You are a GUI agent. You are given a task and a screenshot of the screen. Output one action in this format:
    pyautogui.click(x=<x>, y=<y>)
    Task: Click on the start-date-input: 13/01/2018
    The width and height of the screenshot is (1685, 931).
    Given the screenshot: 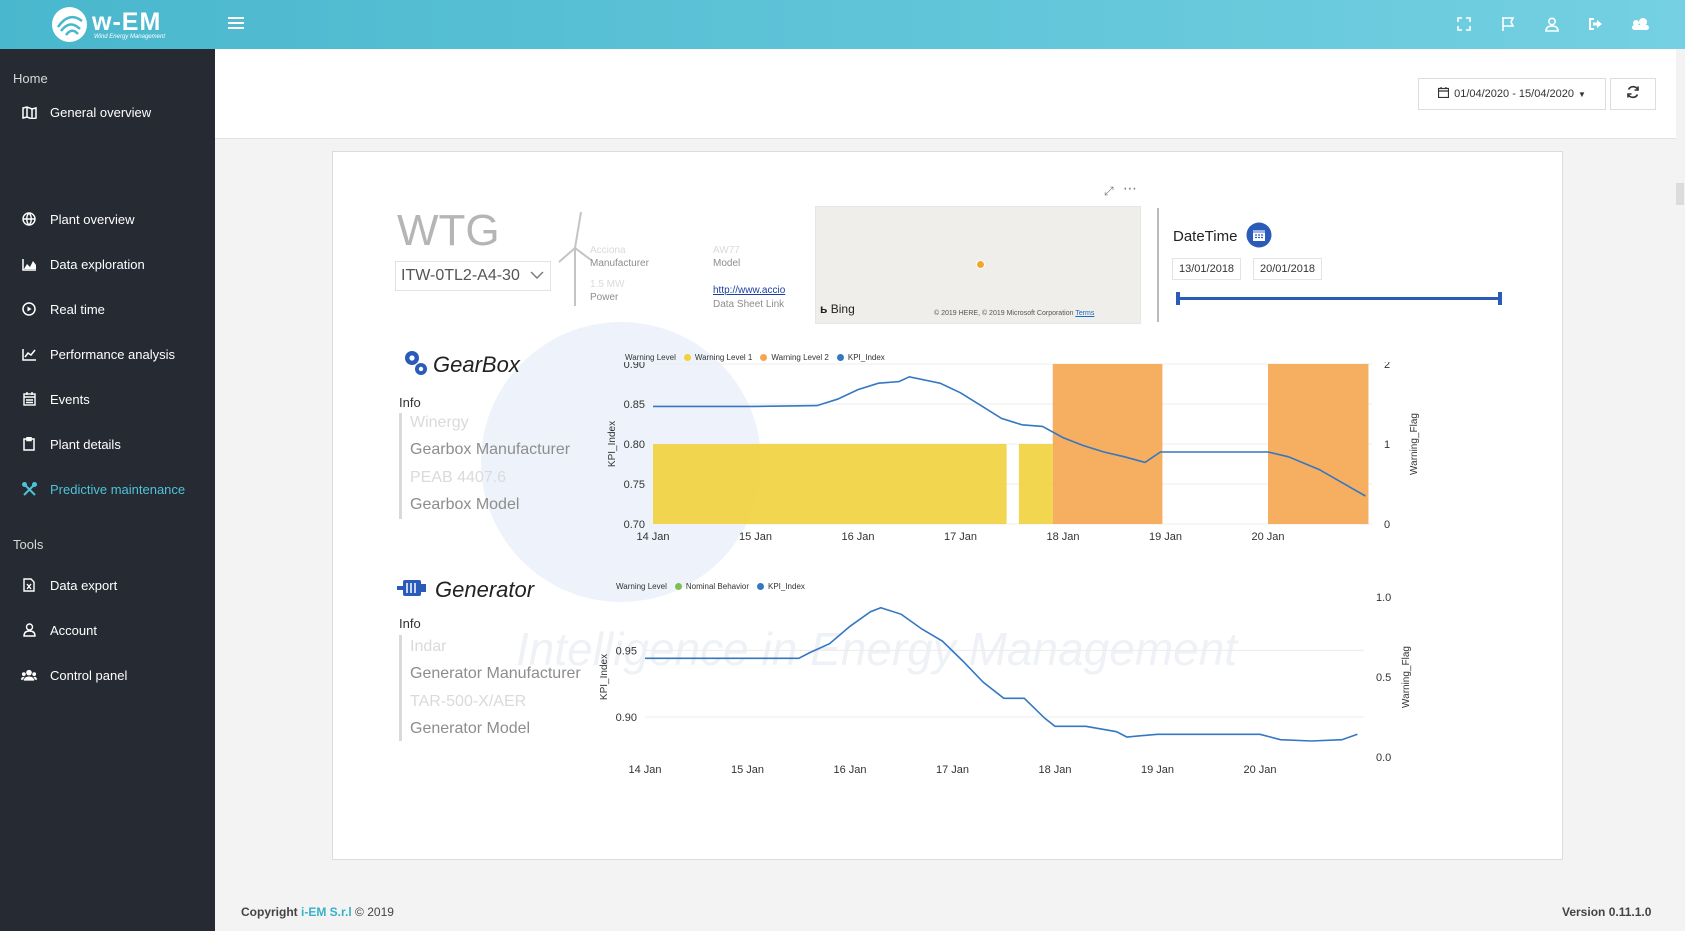 What is the action you would take?
    pyautogui.click(x=1207, y=269)
    